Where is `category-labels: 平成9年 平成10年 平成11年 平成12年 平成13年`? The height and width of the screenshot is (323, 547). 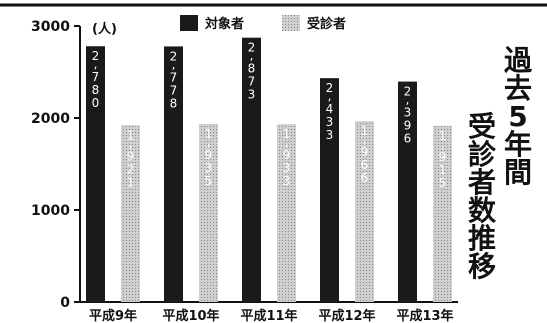 category-labels: 平成9年 平成10年 平成11年 平成12年 平成13年 is located at coordinates (271, 315).